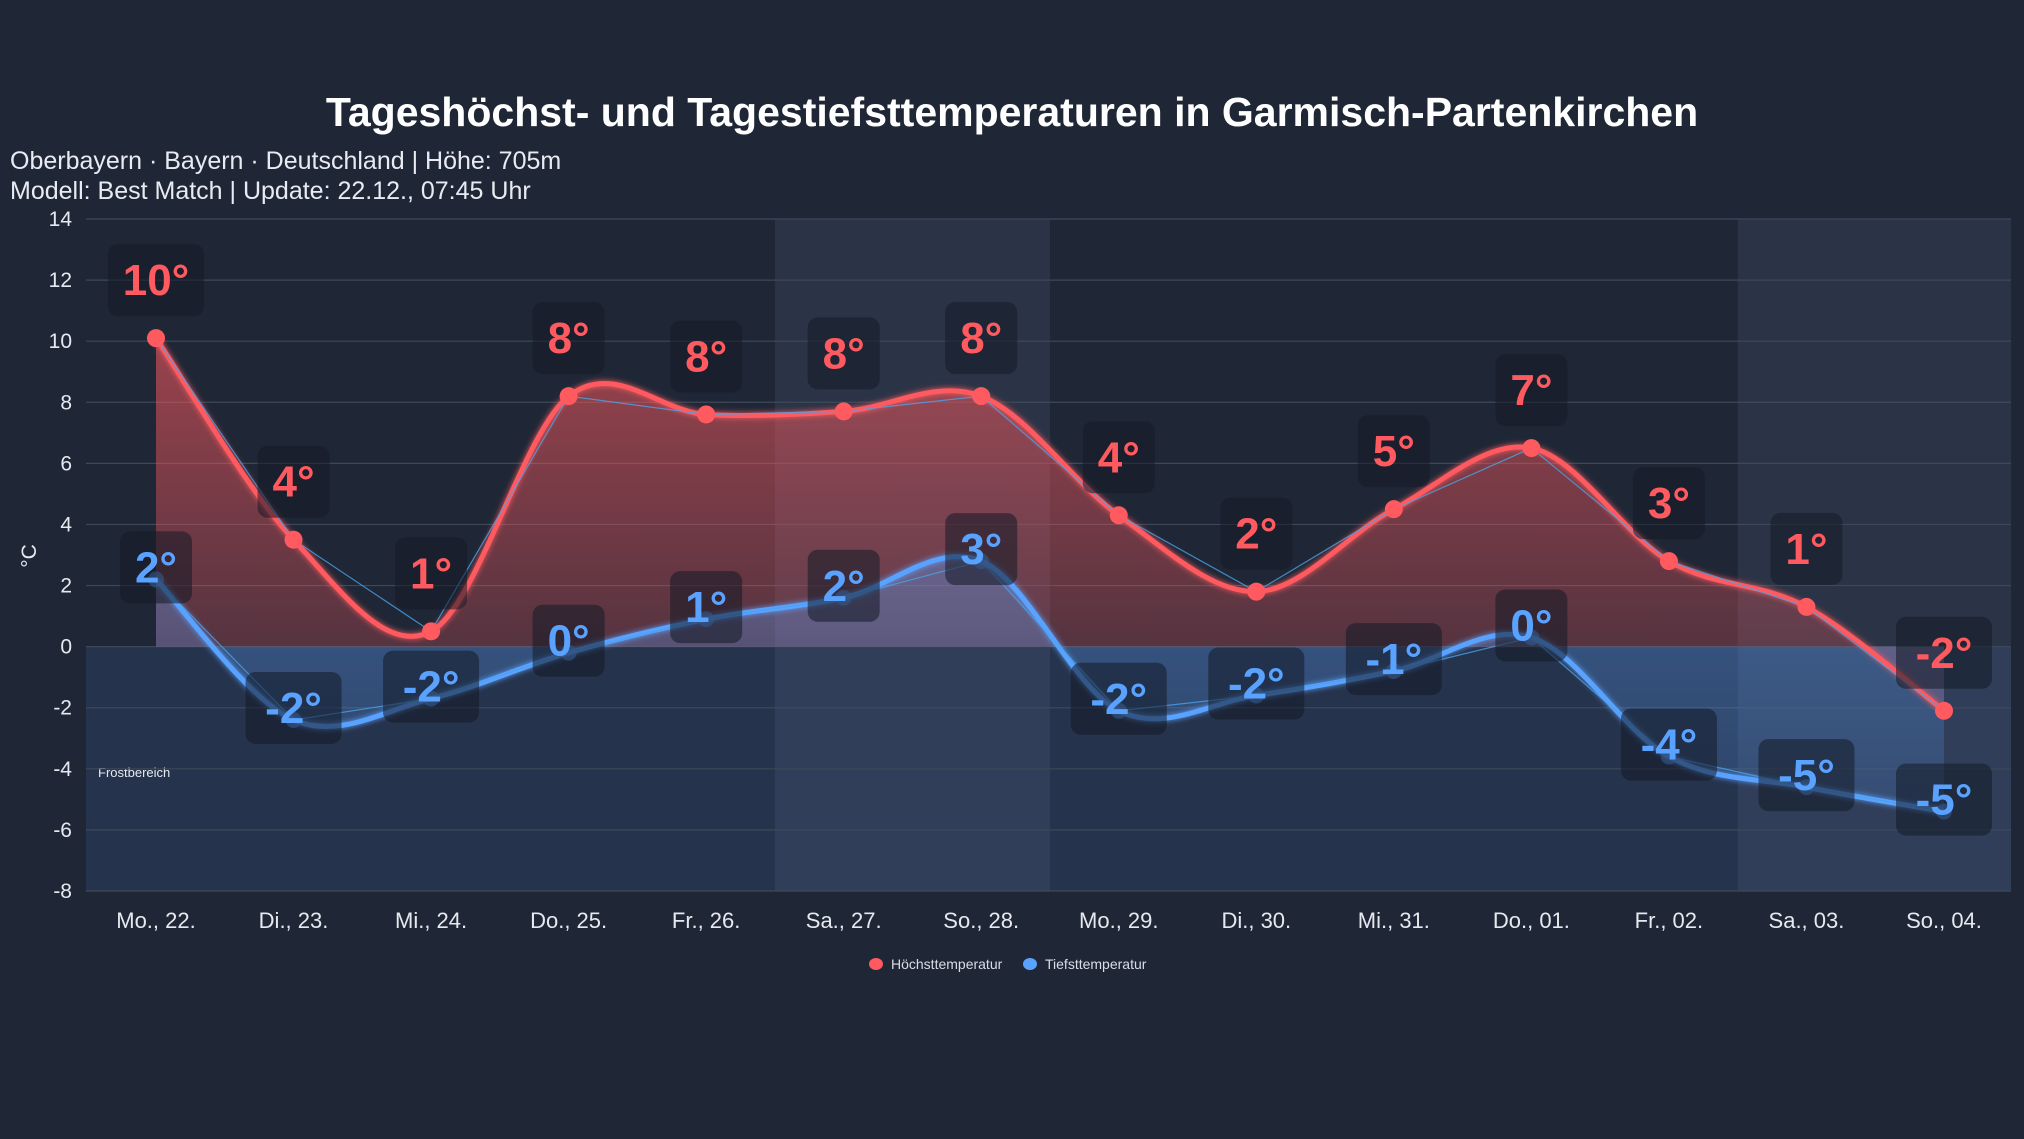 The height and width of the screenshot is (1139, 2024). Describe the element at coordinates (1669, 920) in the screenshot. I see `x-tick-label: Fr., 02.` at that location.